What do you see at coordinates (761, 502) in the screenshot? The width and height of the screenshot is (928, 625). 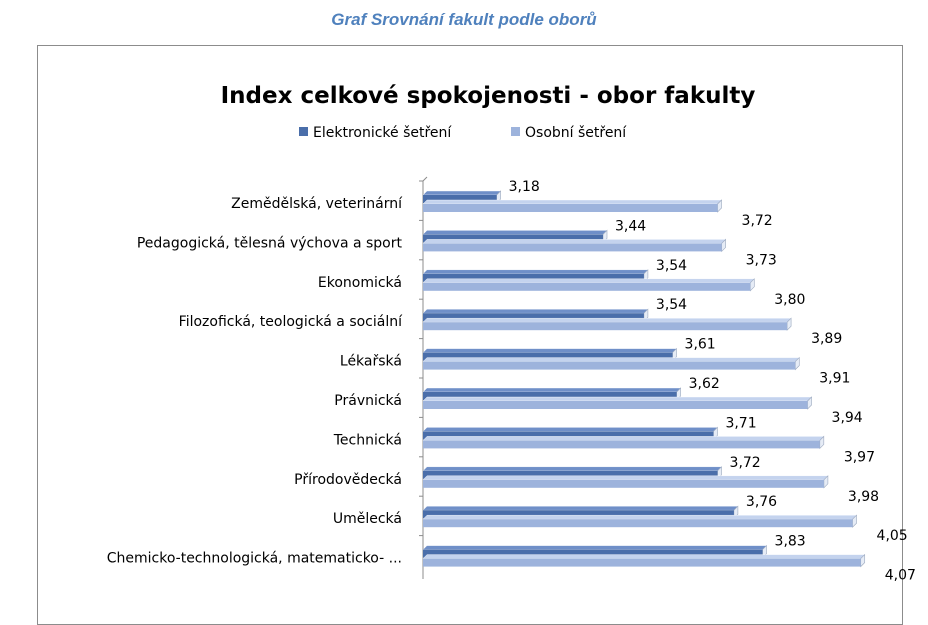 I see `value-label-electronic: 3,76` at bounding box center [761, 502].